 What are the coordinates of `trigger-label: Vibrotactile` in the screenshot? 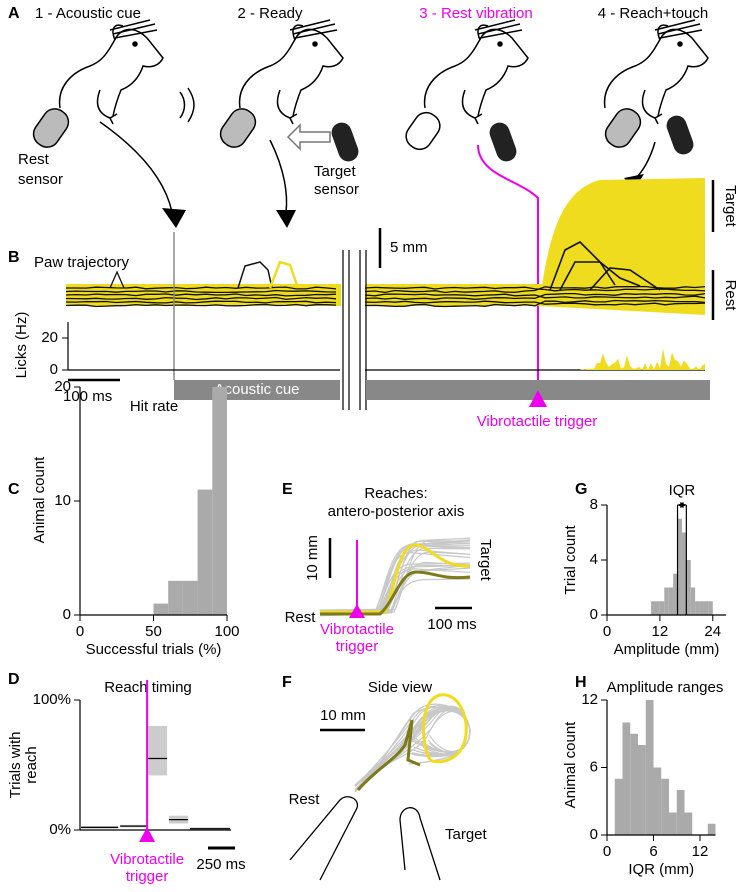 It's located at (357, 629).